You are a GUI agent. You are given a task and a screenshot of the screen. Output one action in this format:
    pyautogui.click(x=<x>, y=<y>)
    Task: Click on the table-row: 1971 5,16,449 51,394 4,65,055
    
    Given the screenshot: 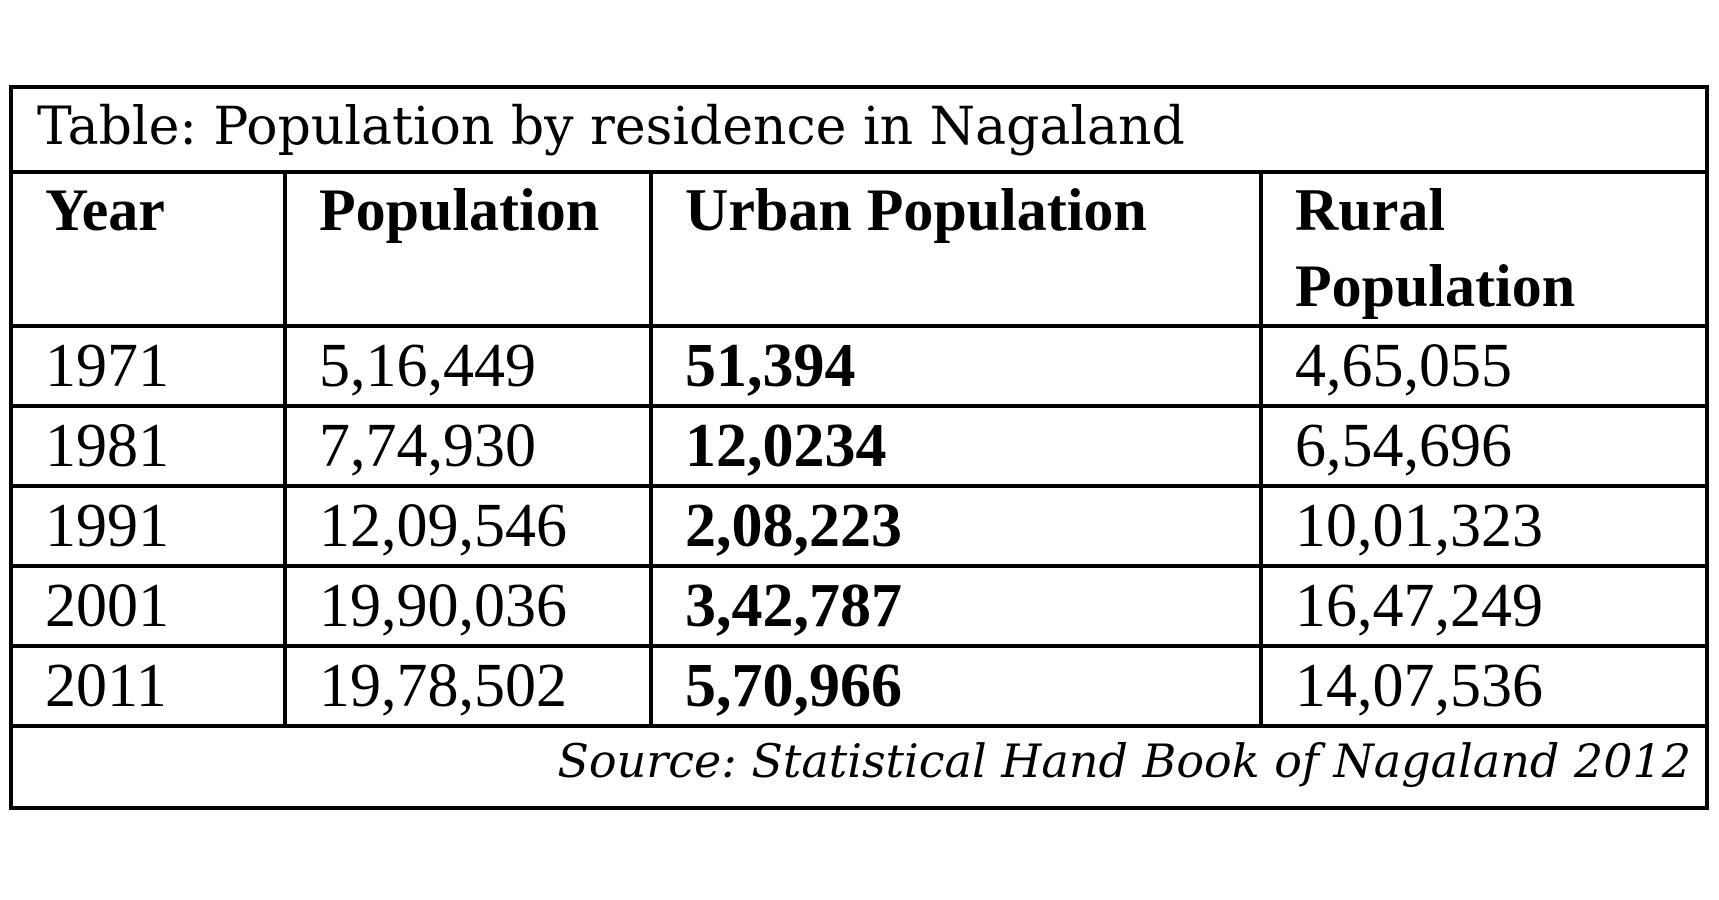 What is the action you would take?
    pyautogui.click(x=859, y=366)
    